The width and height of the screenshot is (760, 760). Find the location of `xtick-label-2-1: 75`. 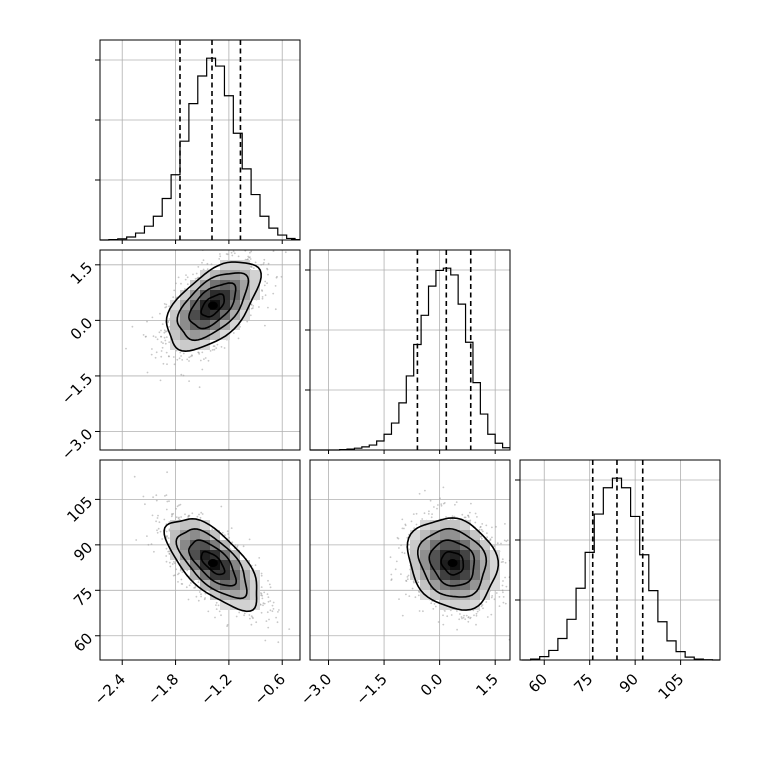

xtick-label-2-1: 75 is located at coordinates (583, 683).